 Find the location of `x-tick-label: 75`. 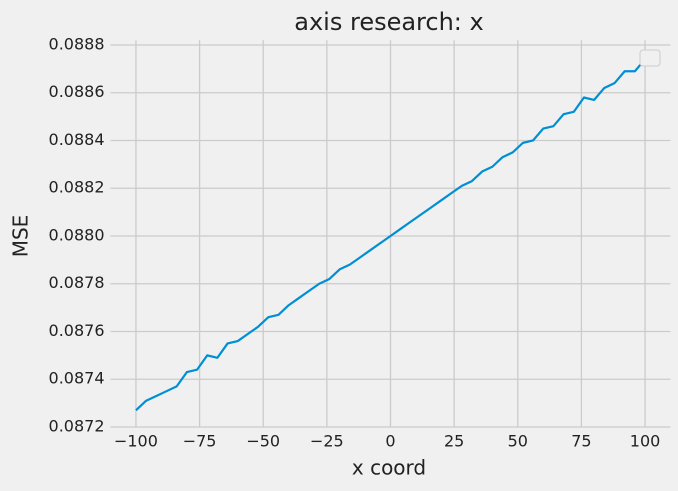

x-tick-label: 75 is located at coordinates (581, 441).